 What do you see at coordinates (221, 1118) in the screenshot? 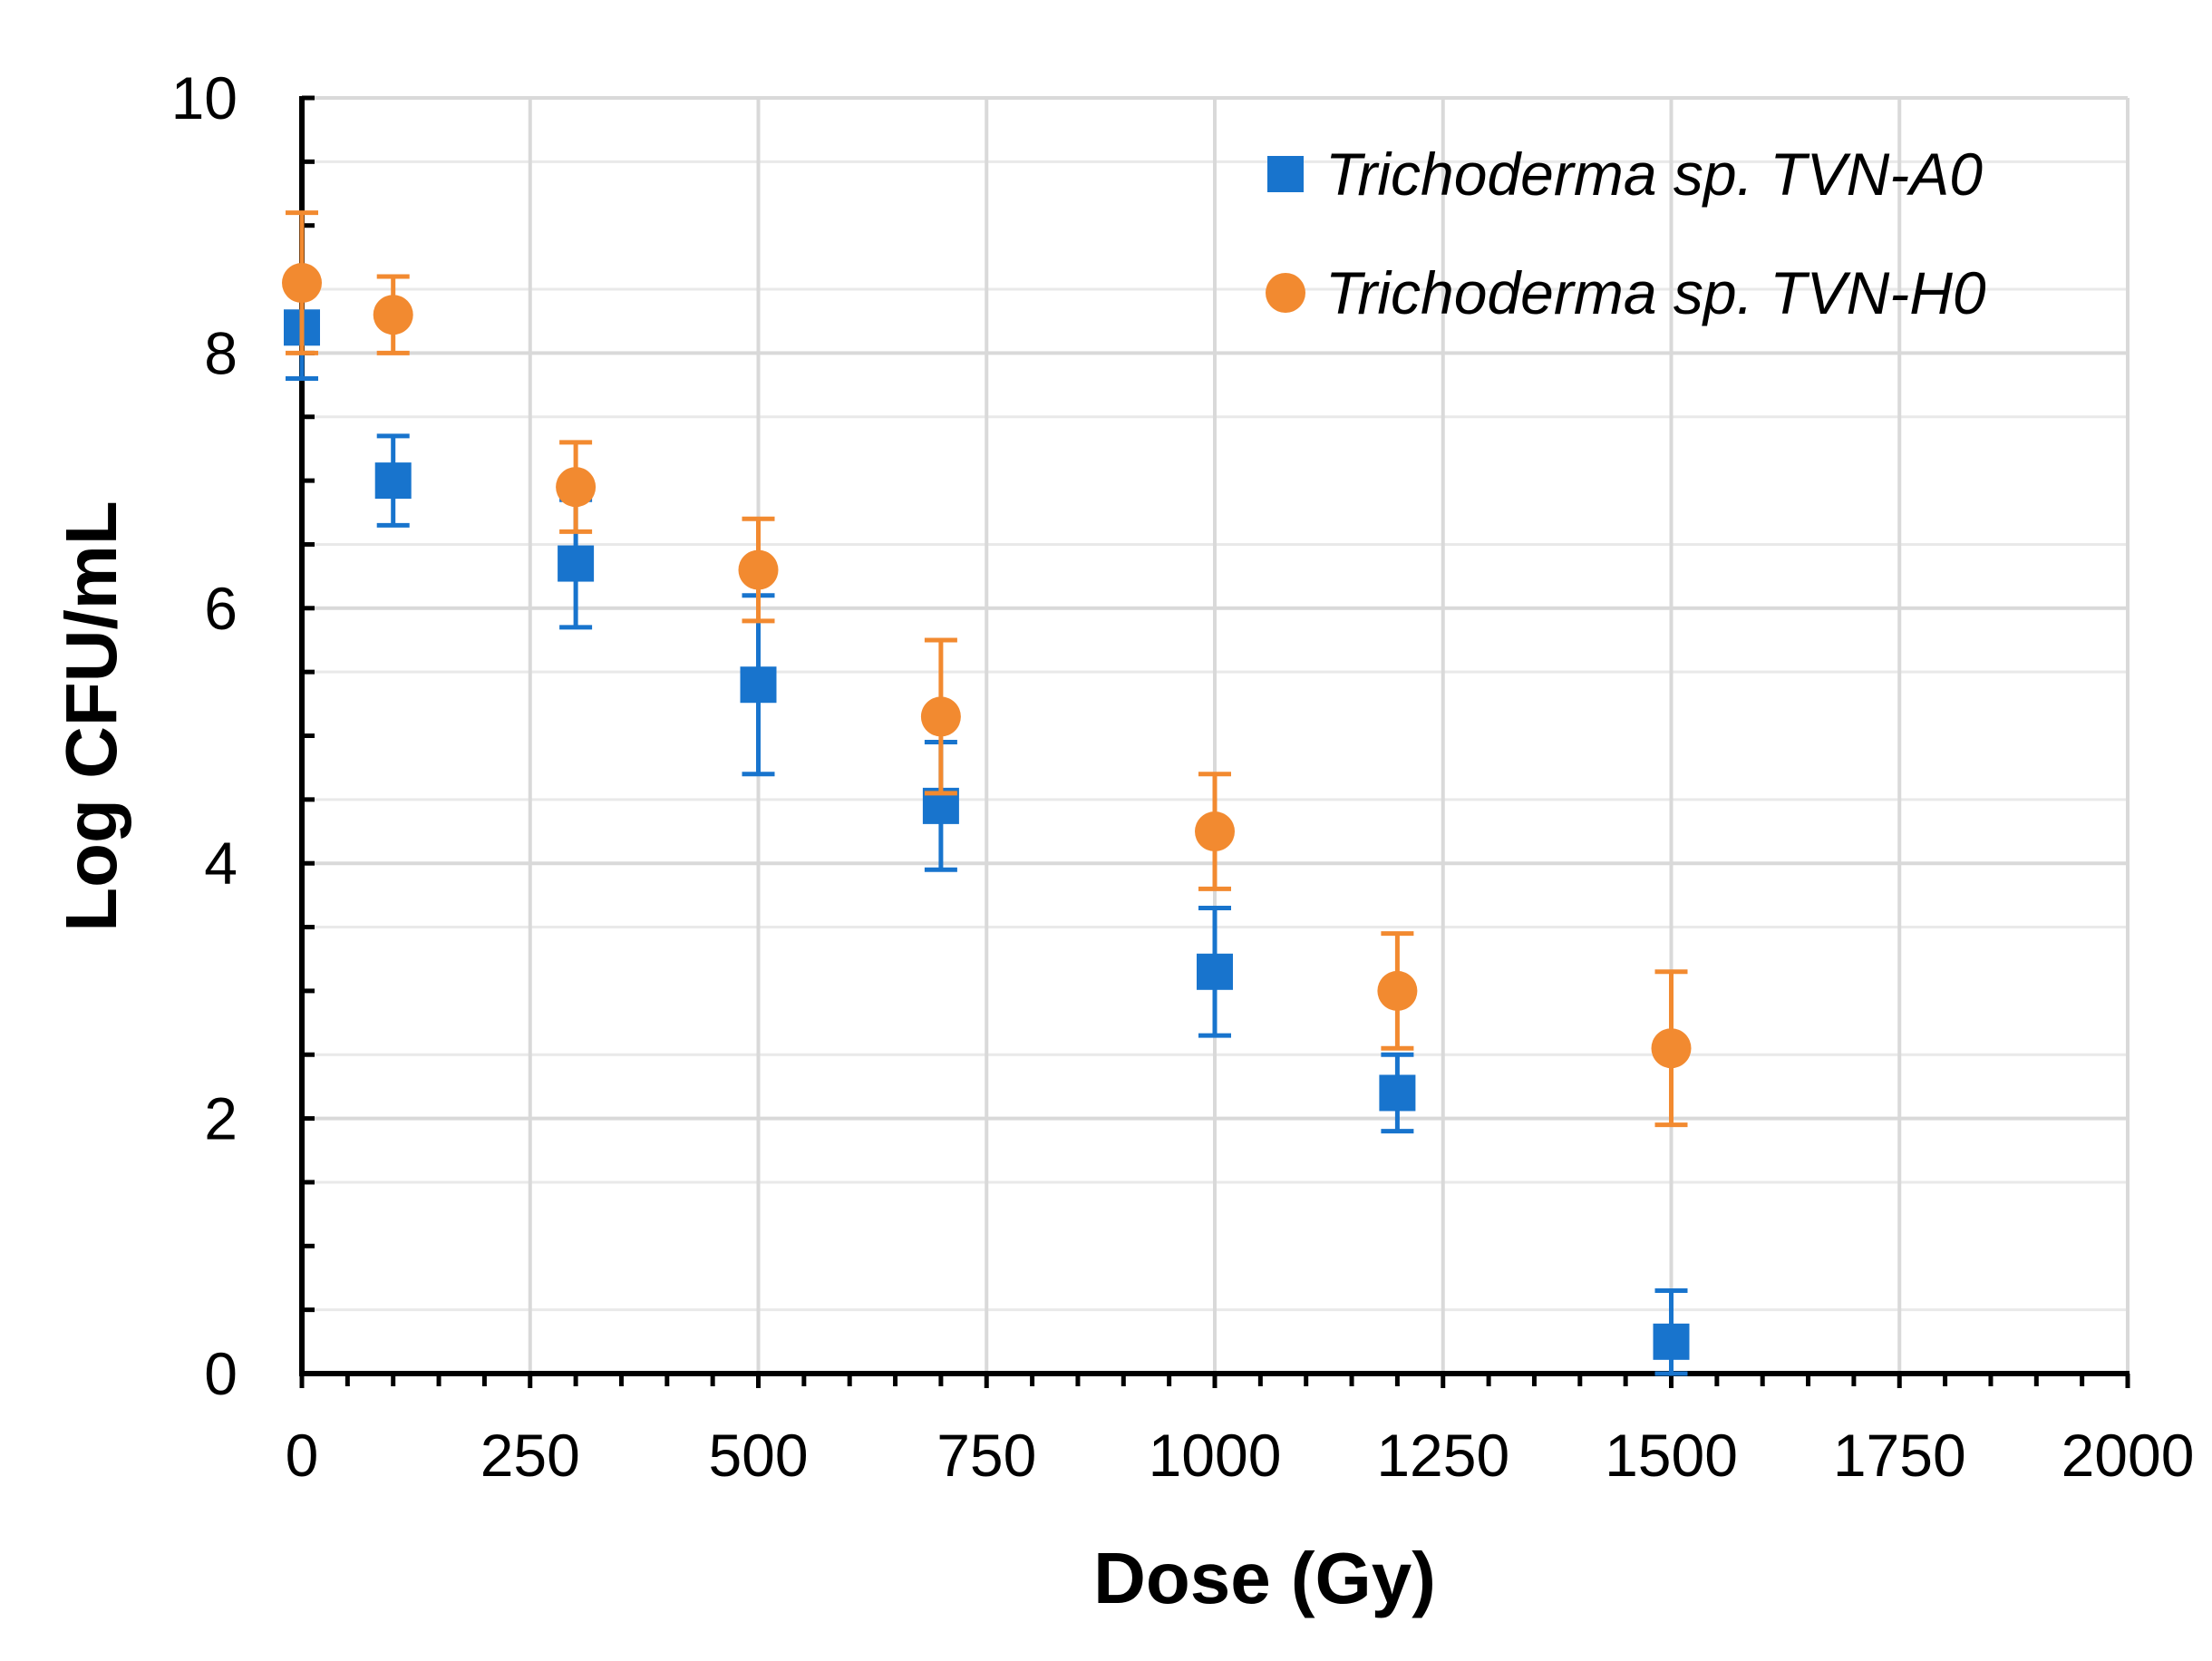
I see `y-tick-label: 2` at bounding box center [221, 1118].